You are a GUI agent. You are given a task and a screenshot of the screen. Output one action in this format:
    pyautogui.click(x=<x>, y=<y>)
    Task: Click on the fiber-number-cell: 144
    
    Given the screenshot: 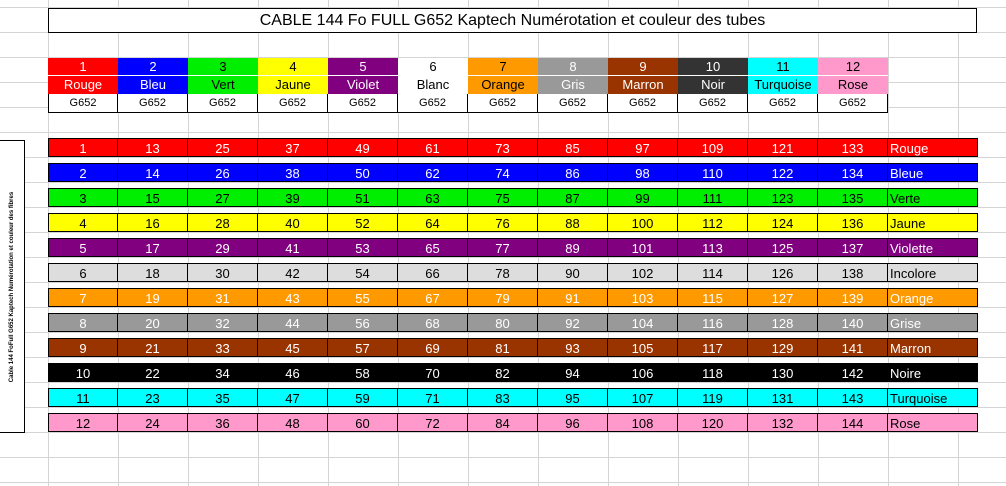 What is the action you would take?
    pyautogui.click(x=853, y=422)
    